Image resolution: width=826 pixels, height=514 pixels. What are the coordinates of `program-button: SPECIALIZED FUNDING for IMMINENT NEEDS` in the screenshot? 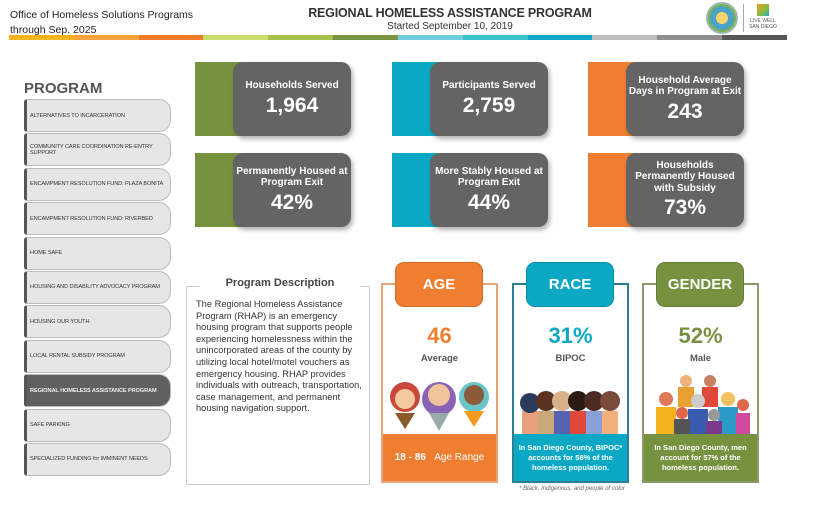 It's located at (97, 459).